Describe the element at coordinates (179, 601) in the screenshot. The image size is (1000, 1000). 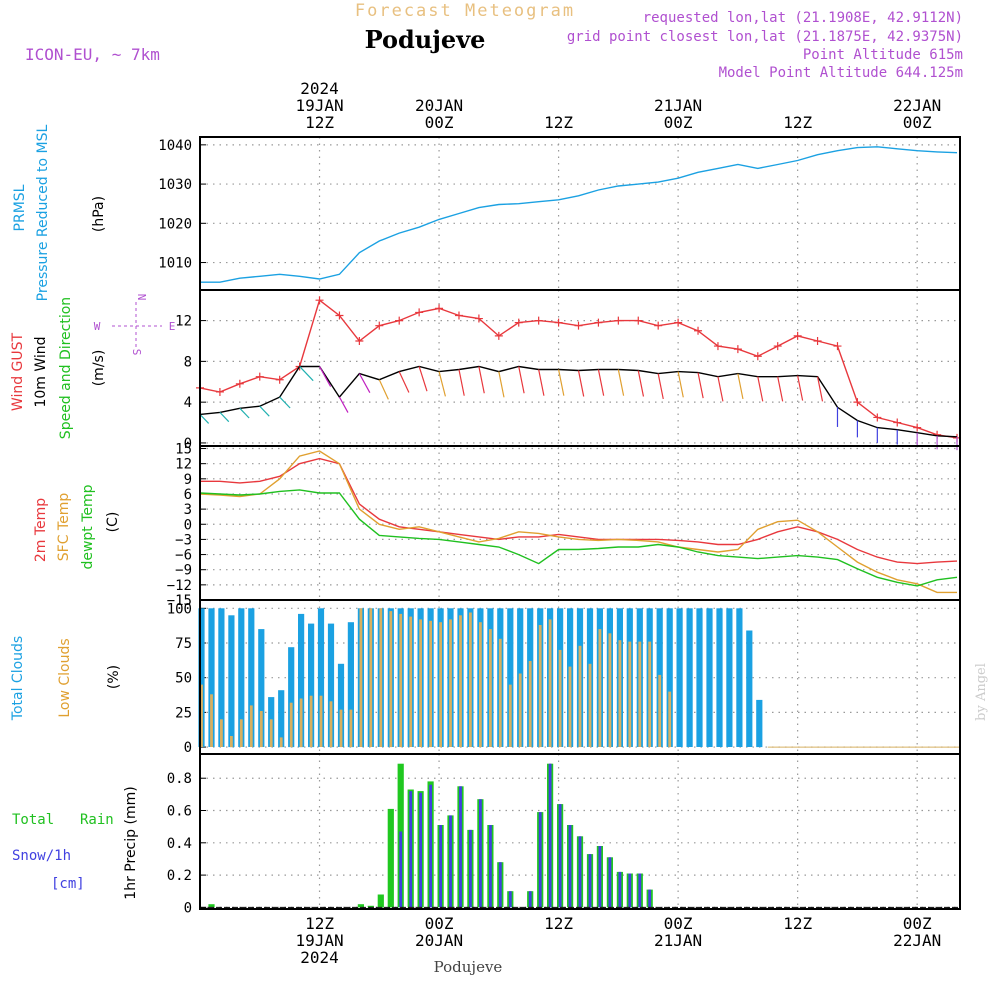
I see `temperature-ytick-label: −15` at that location.